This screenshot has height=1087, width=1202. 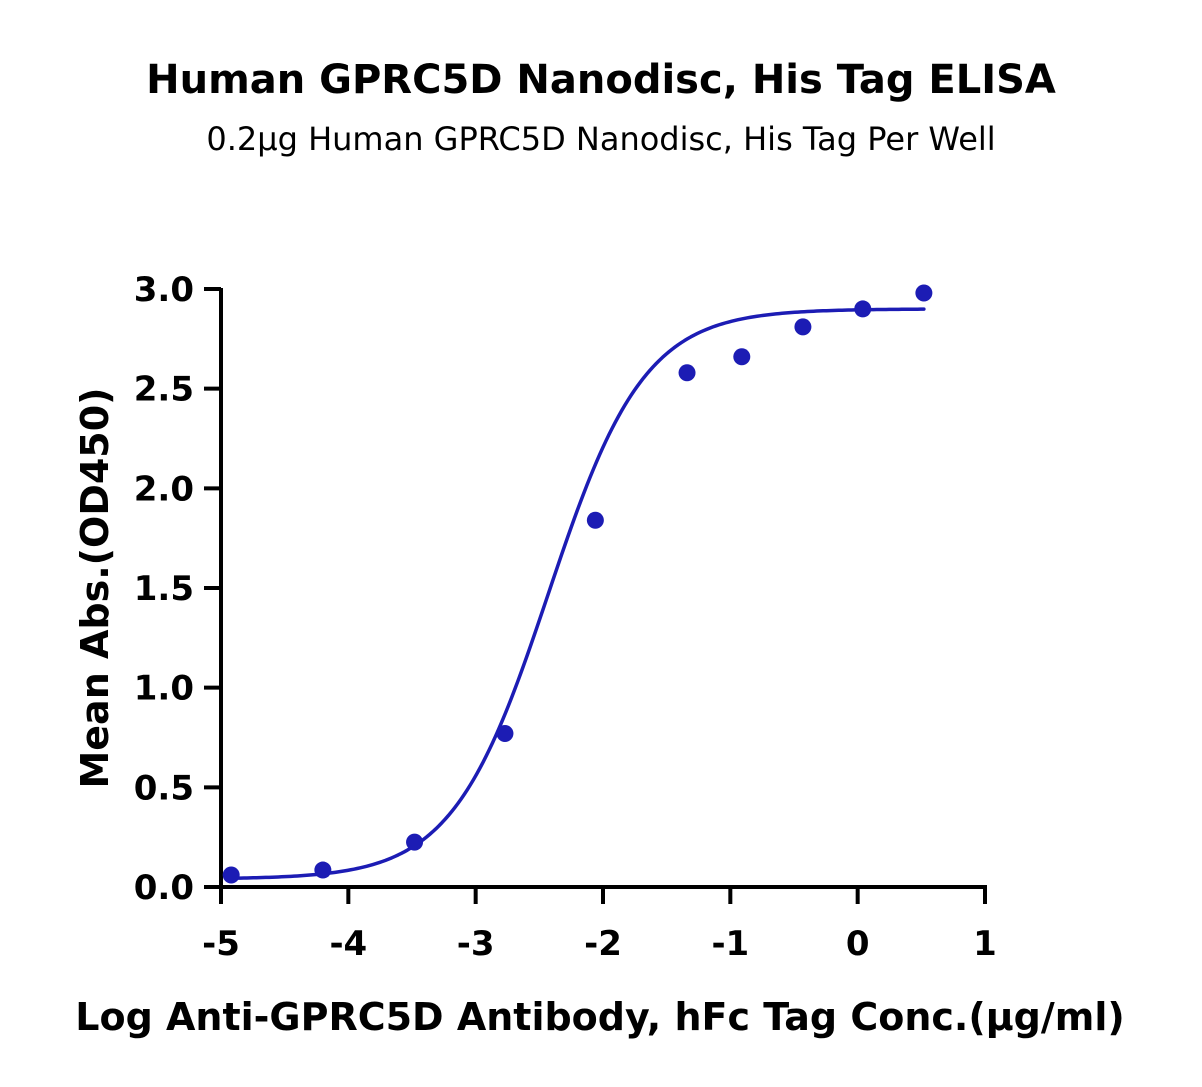 I want to click on x-axis: -5 -4 -3 -2 -1 0 1, so click(x=599, y=924).